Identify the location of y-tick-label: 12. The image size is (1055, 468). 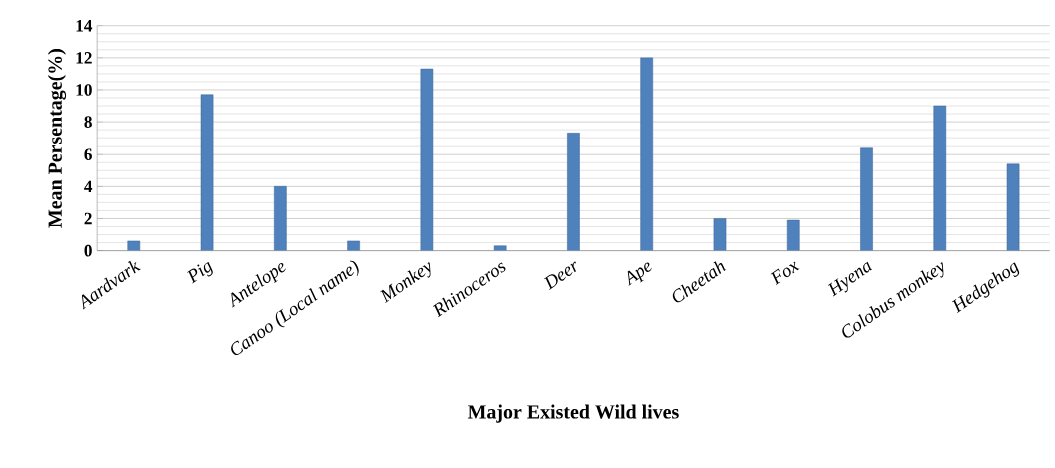
(84, 58).